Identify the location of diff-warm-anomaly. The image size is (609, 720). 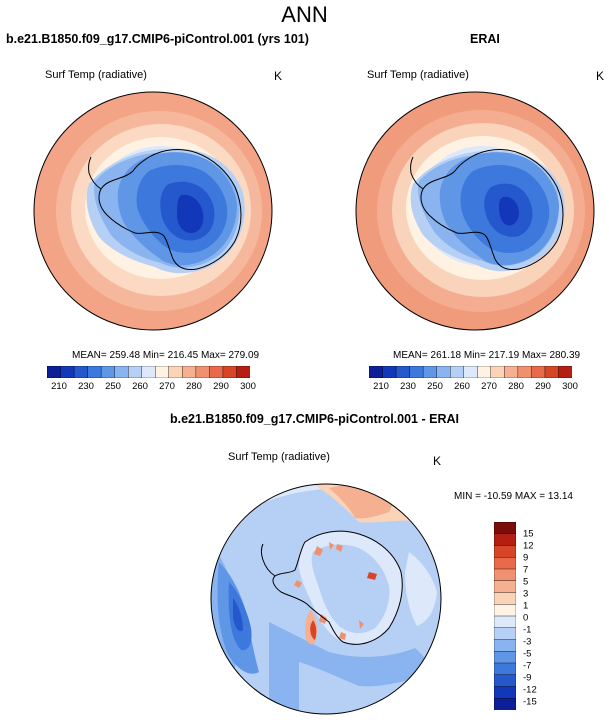
(372, 576).